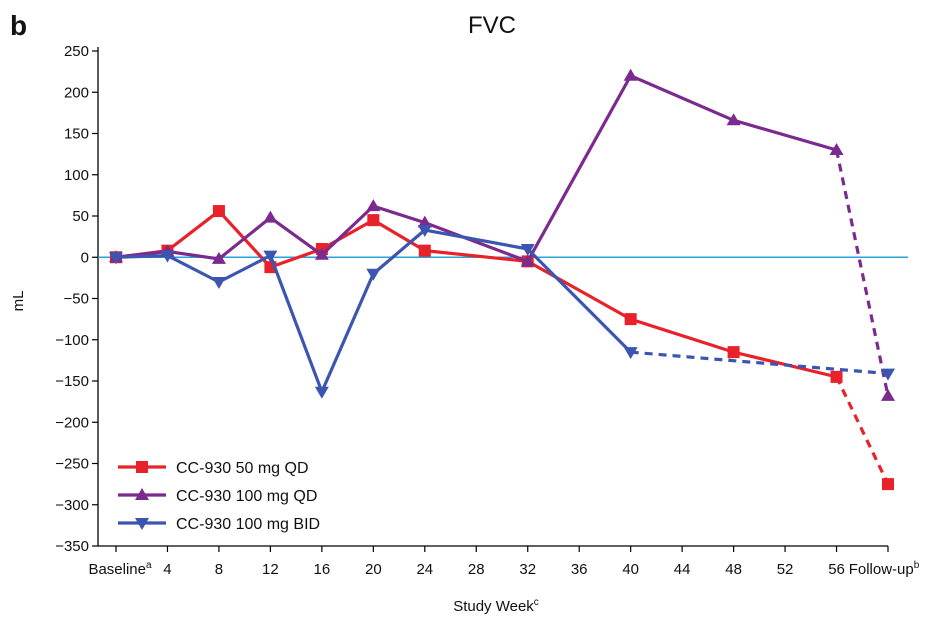  What do you see at coordinates (76, 134) in the screenshot?
I see `y-tick-label: 150` at bounding box center [76, 134].